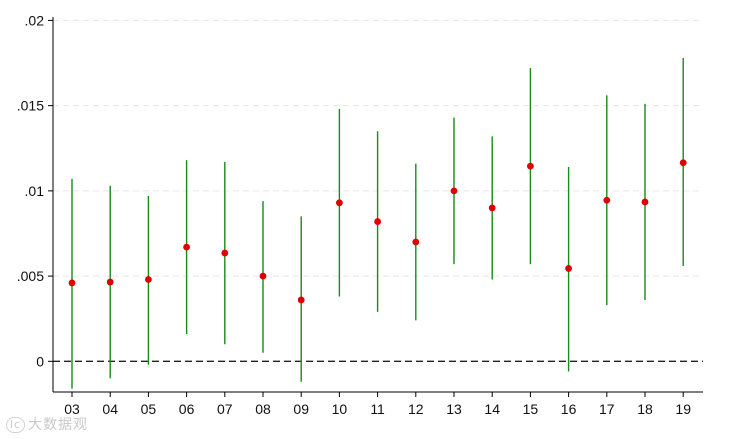  I want to click on x-tick-label: 06, so click(187, 409).